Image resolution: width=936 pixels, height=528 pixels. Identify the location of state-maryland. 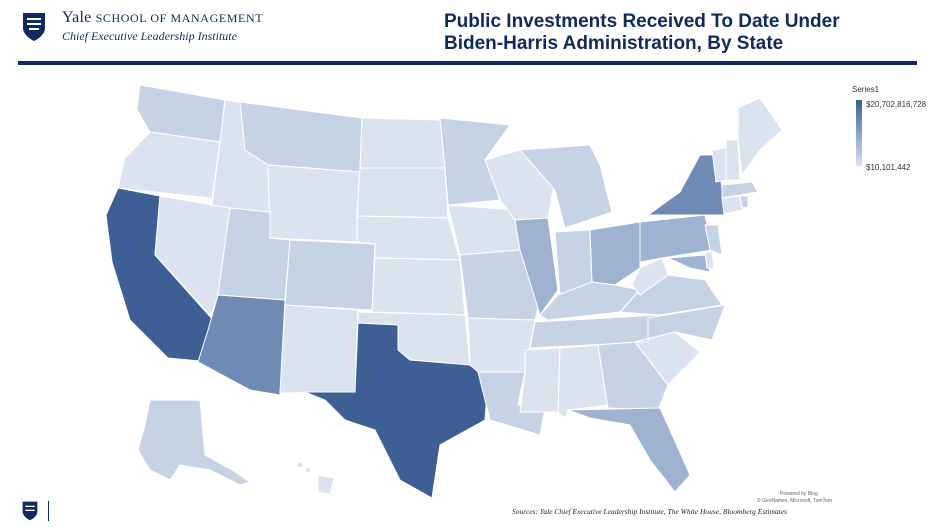
(688, 263).